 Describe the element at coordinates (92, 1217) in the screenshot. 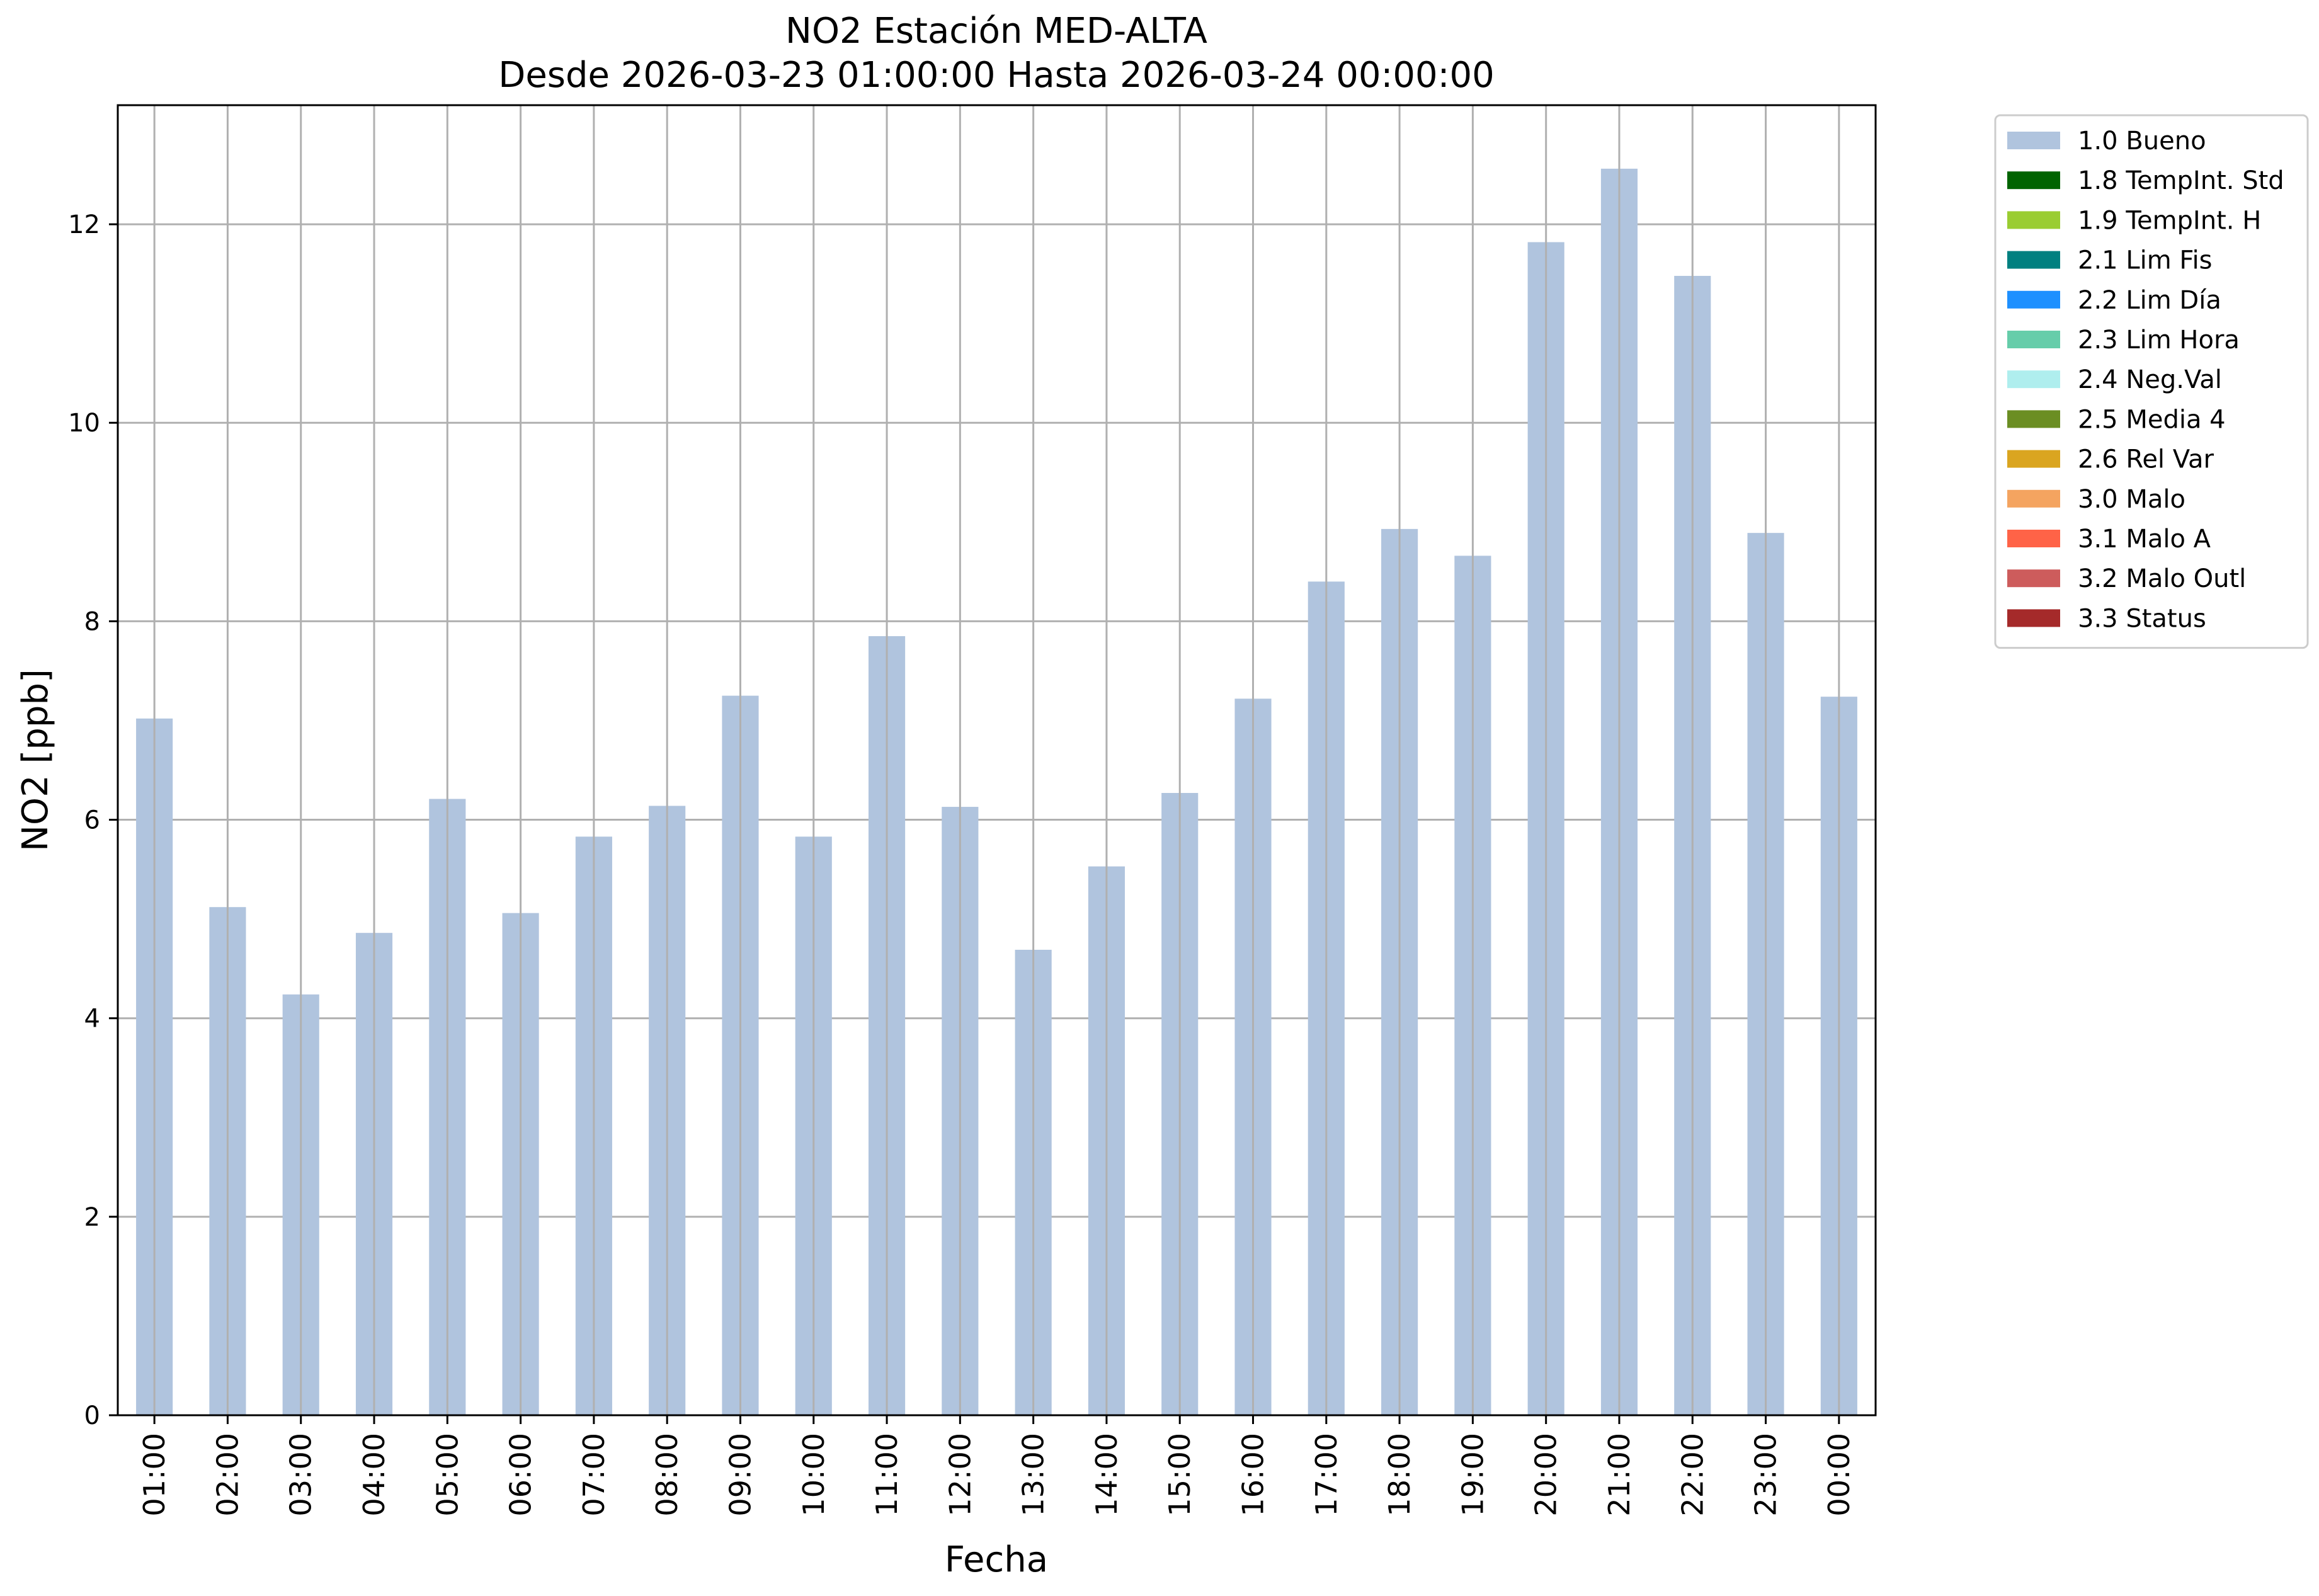

I see `y-tick-label: 2` at that location.